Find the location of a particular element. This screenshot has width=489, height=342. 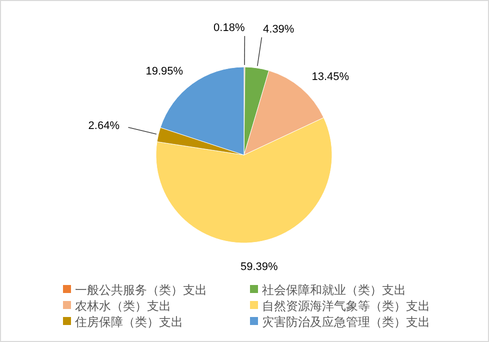

data-label: 13.45% is located at coordinates (331, 76).